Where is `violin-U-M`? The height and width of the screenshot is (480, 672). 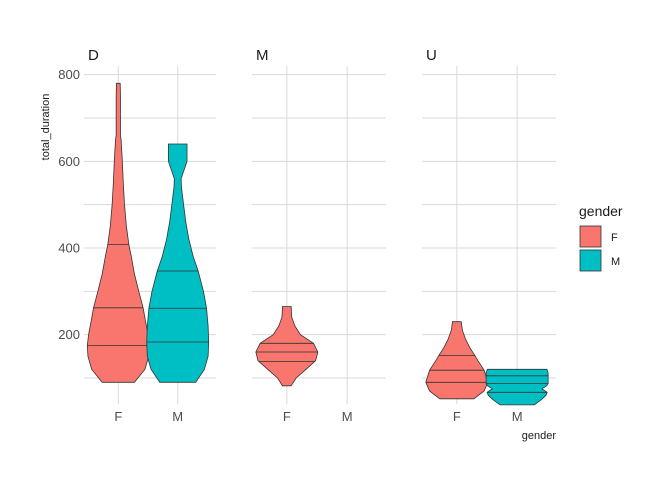 violin-U-M is located at coordinates (517, 387).